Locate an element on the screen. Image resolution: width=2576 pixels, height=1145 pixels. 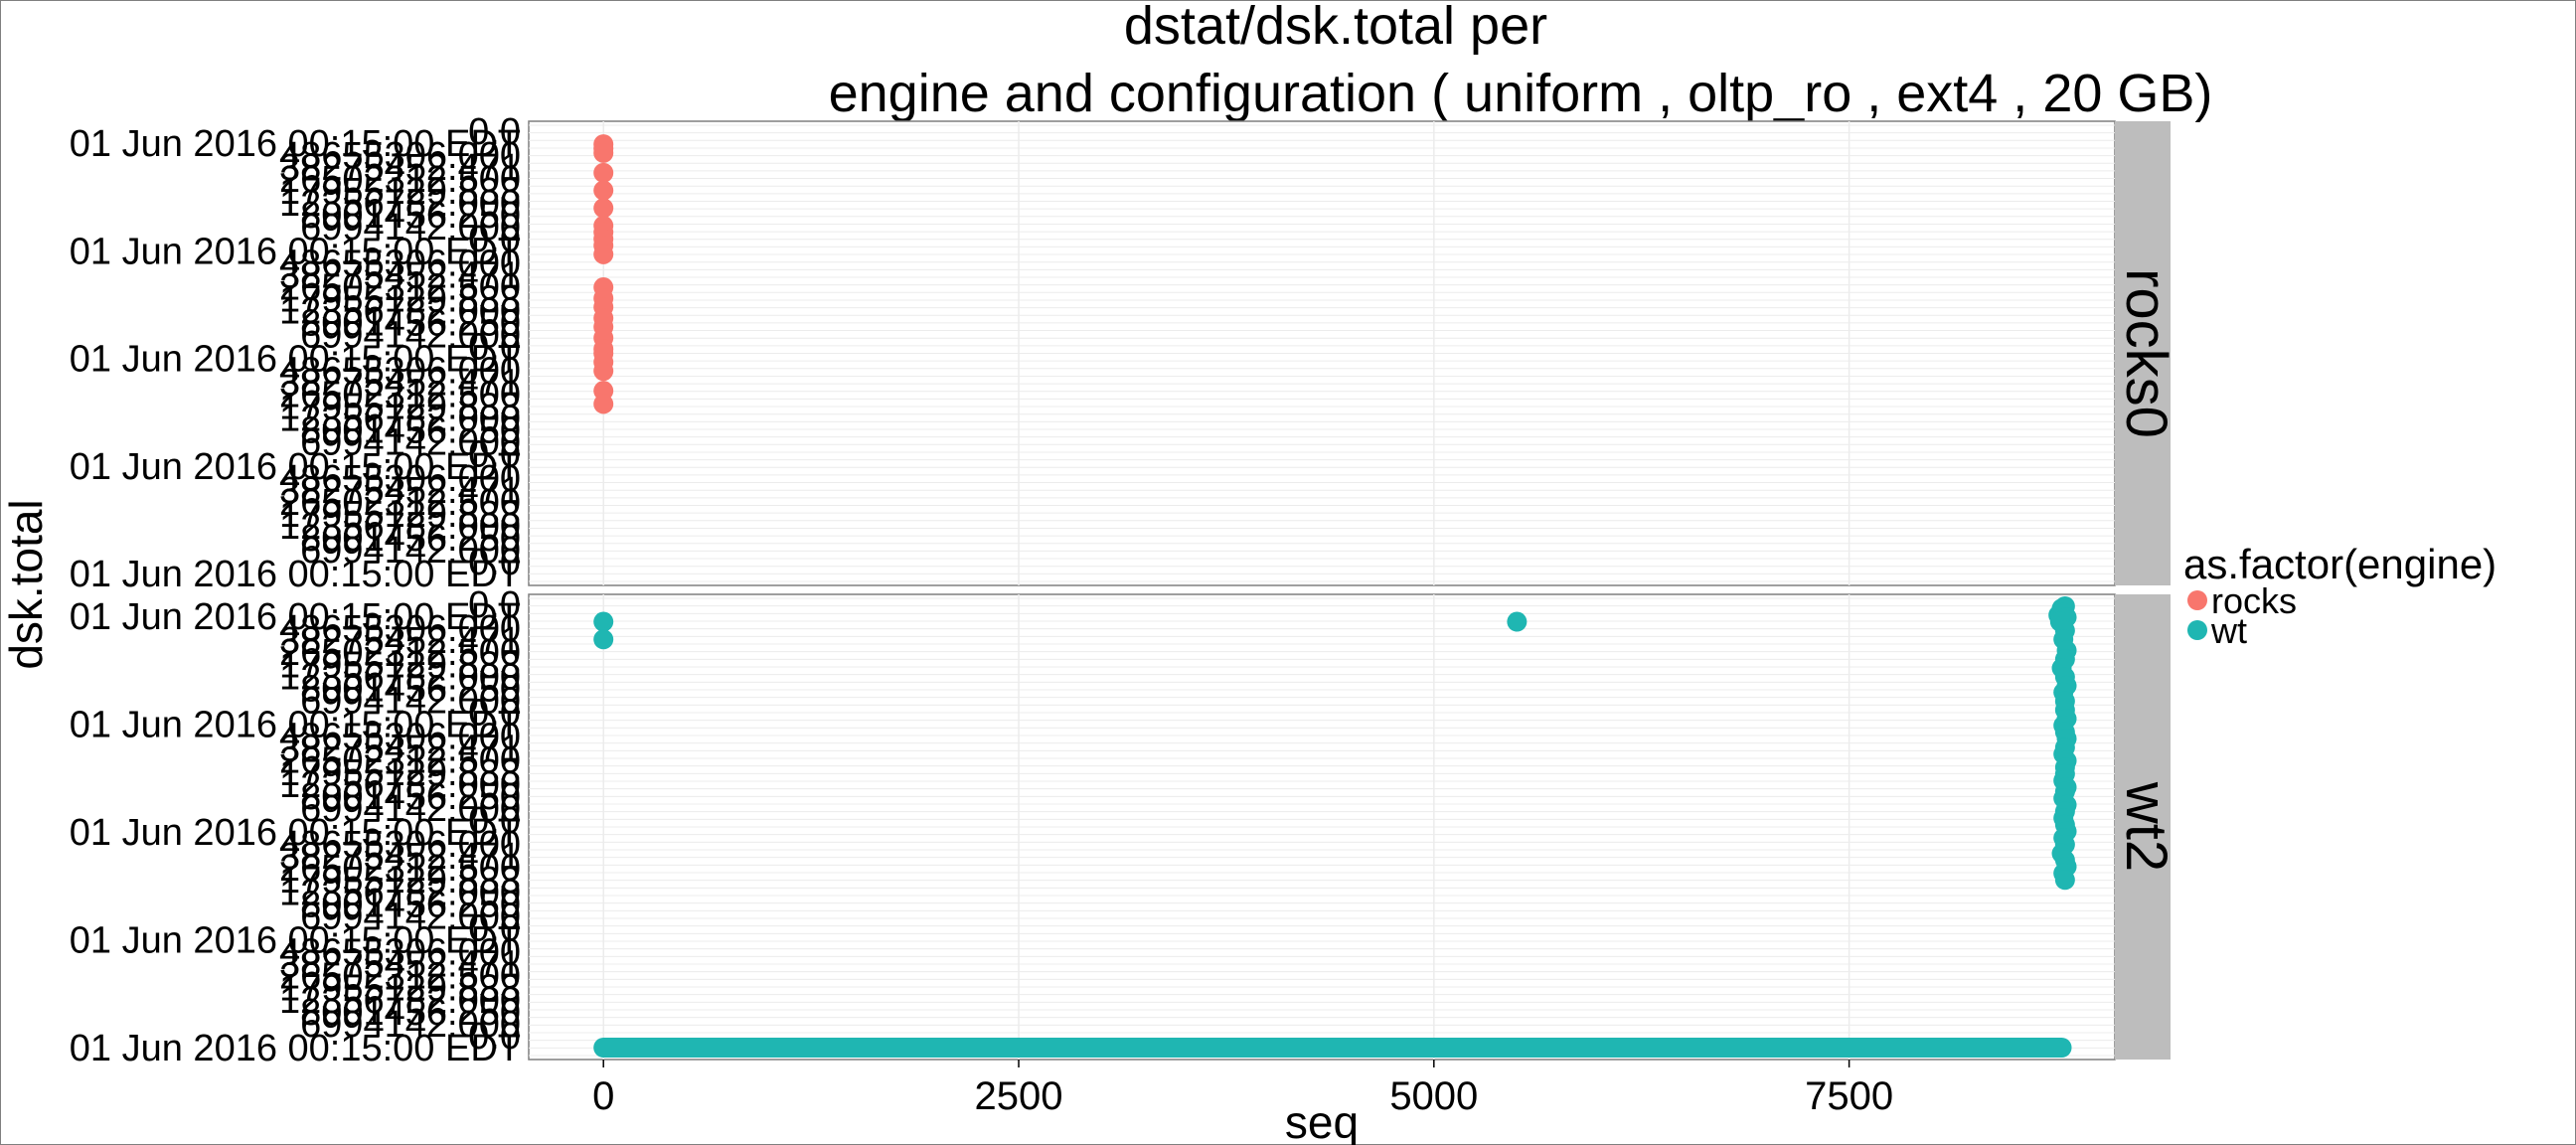
legend-swatch-wt is located at coordinates (2197, 630).